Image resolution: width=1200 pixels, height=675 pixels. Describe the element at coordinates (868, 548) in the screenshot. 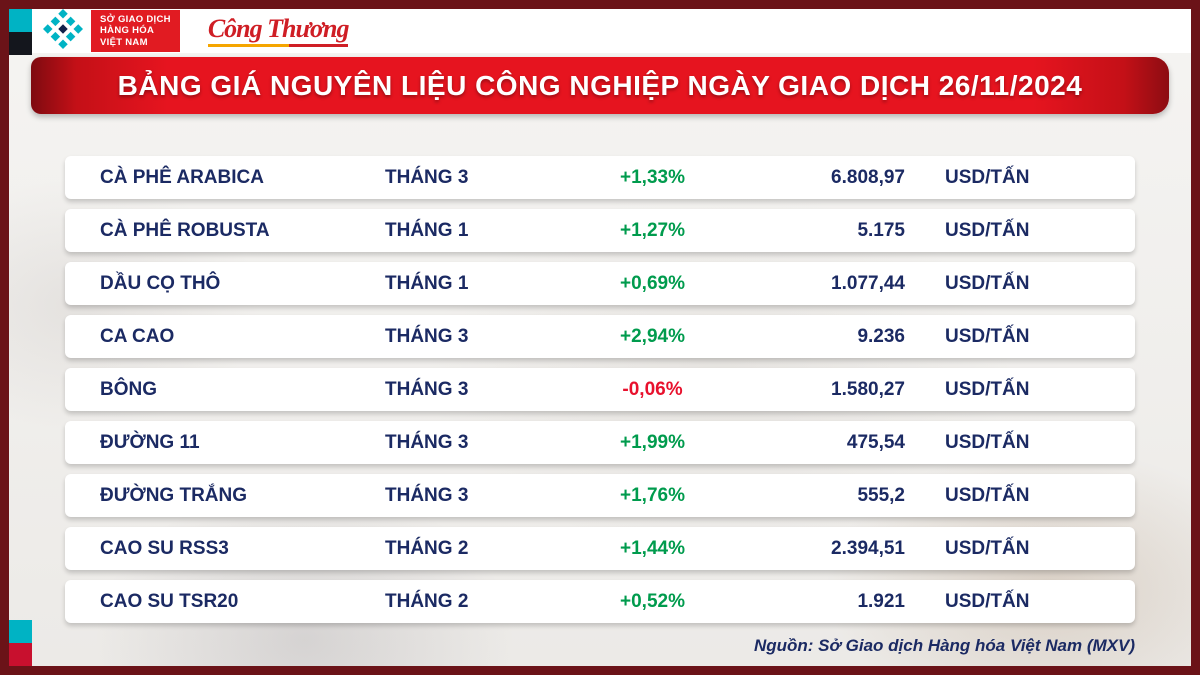

I see `price-value: 2.394,51` at that location.